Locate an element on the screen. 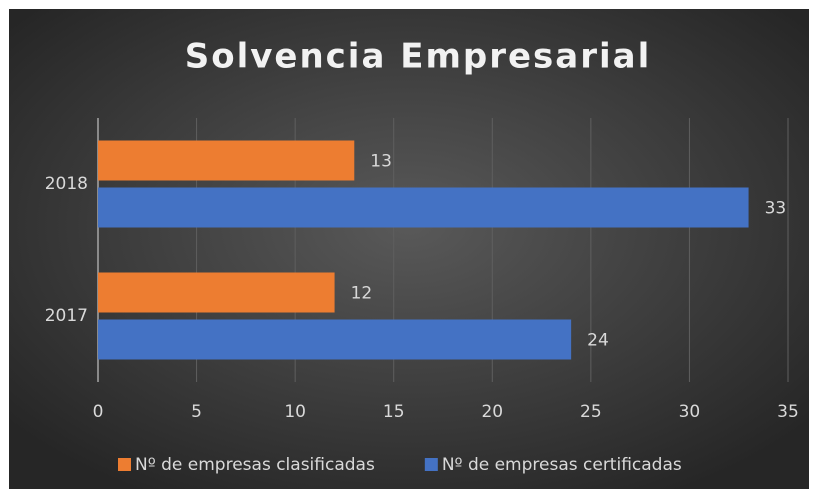 The width and height of the screenshot is (817, 498). x-tick-label: 35 is located at coordinates (788, 412).